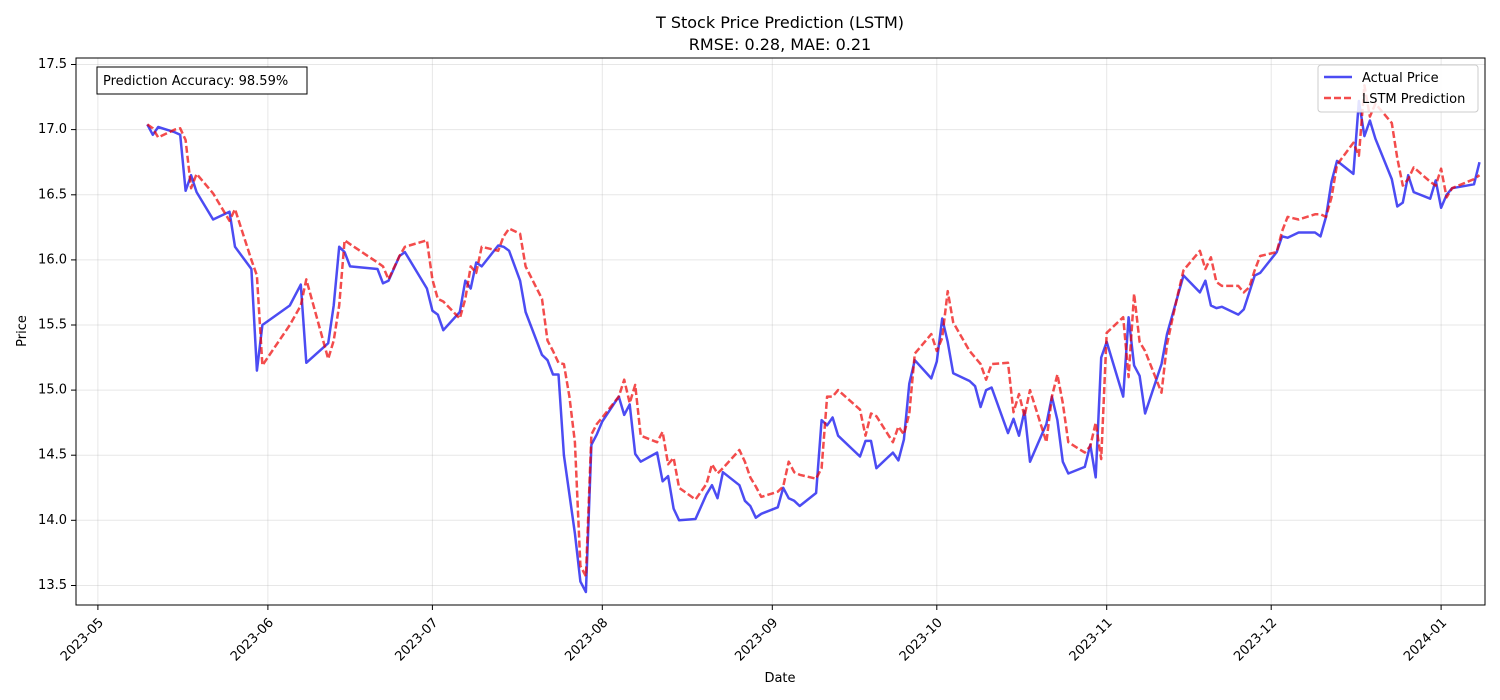  I want to click on y-tick-label: 17.5, so click(52, 64).